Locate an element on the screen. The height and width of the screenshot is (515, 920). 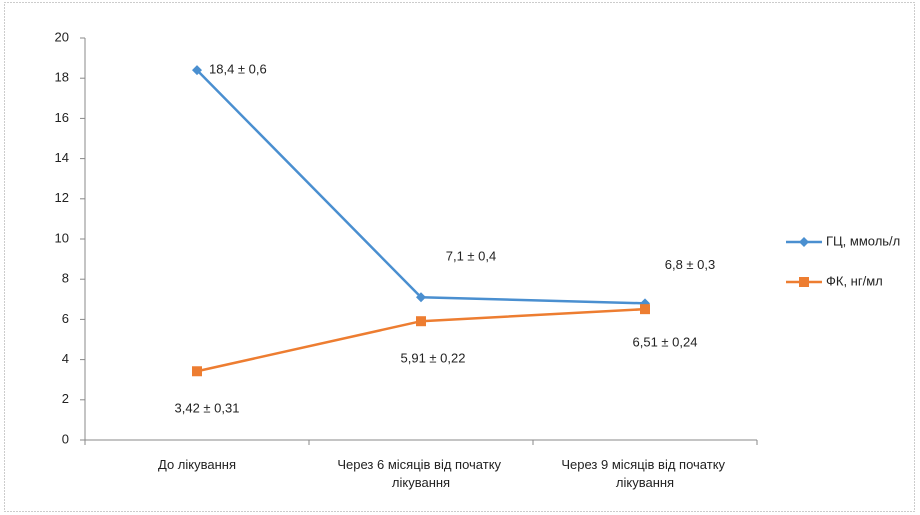
data-label: 3,42 ± 0,31 is located at coordinates (207, 408).